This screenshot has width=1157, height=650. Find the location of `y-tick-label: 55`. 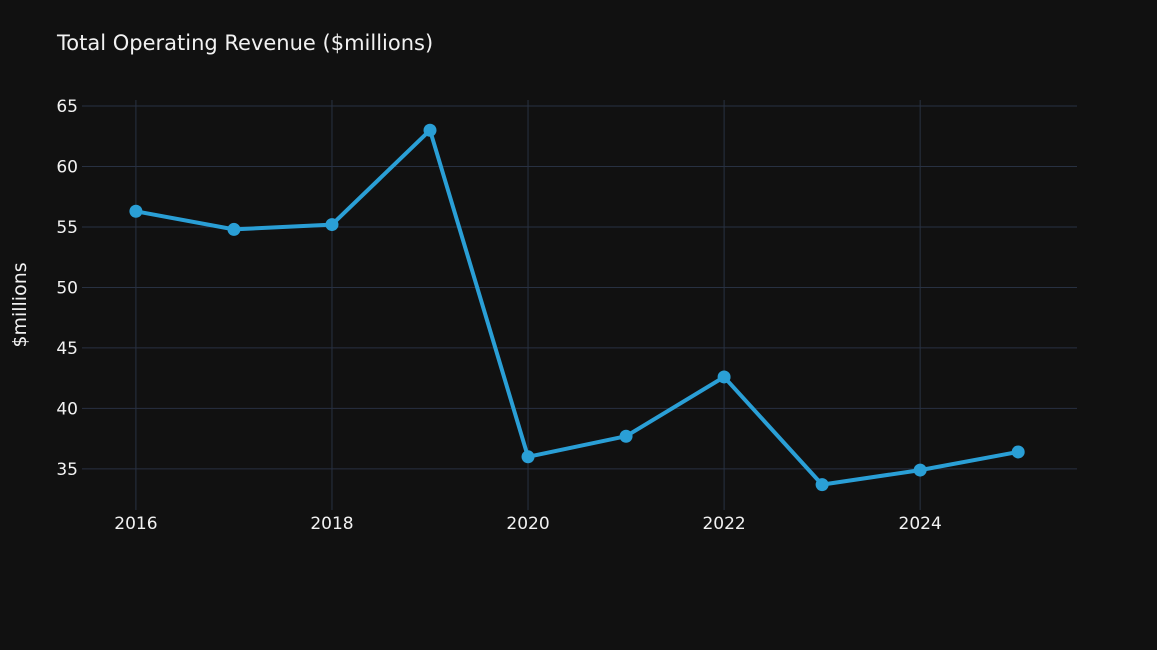

y-tick-label: 55 is located at coordinates (67, 228).